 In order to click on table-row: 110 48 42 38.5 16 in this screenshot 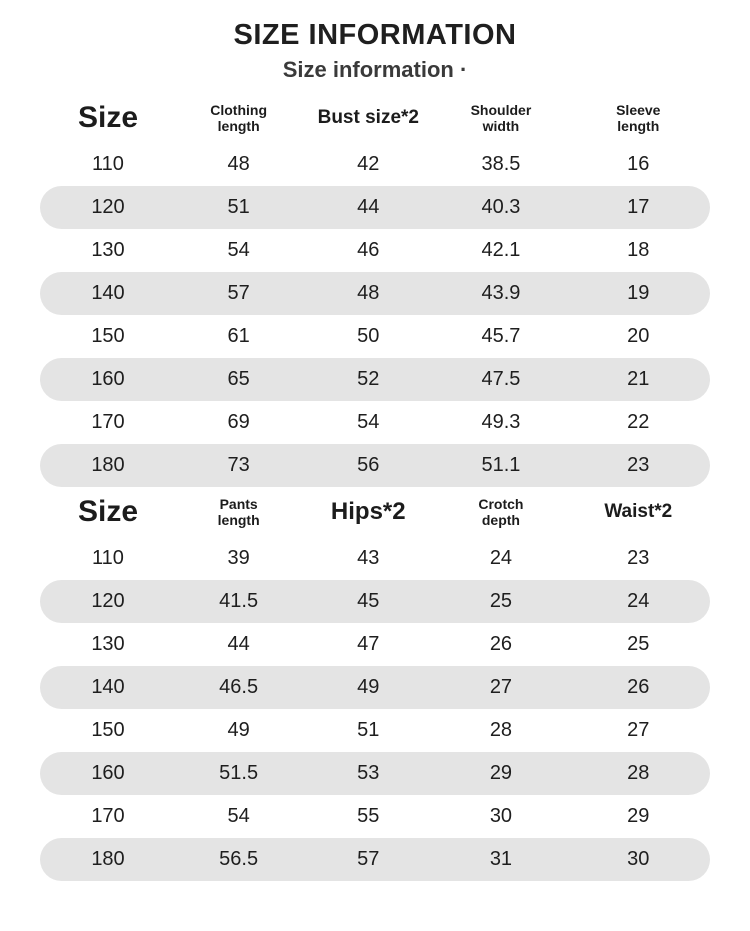, I will do `click(375, 164)`.